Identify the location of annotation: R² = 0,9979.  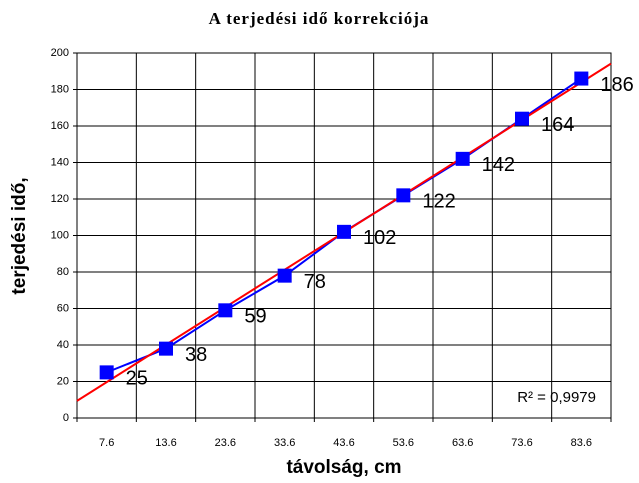
(556, 397).